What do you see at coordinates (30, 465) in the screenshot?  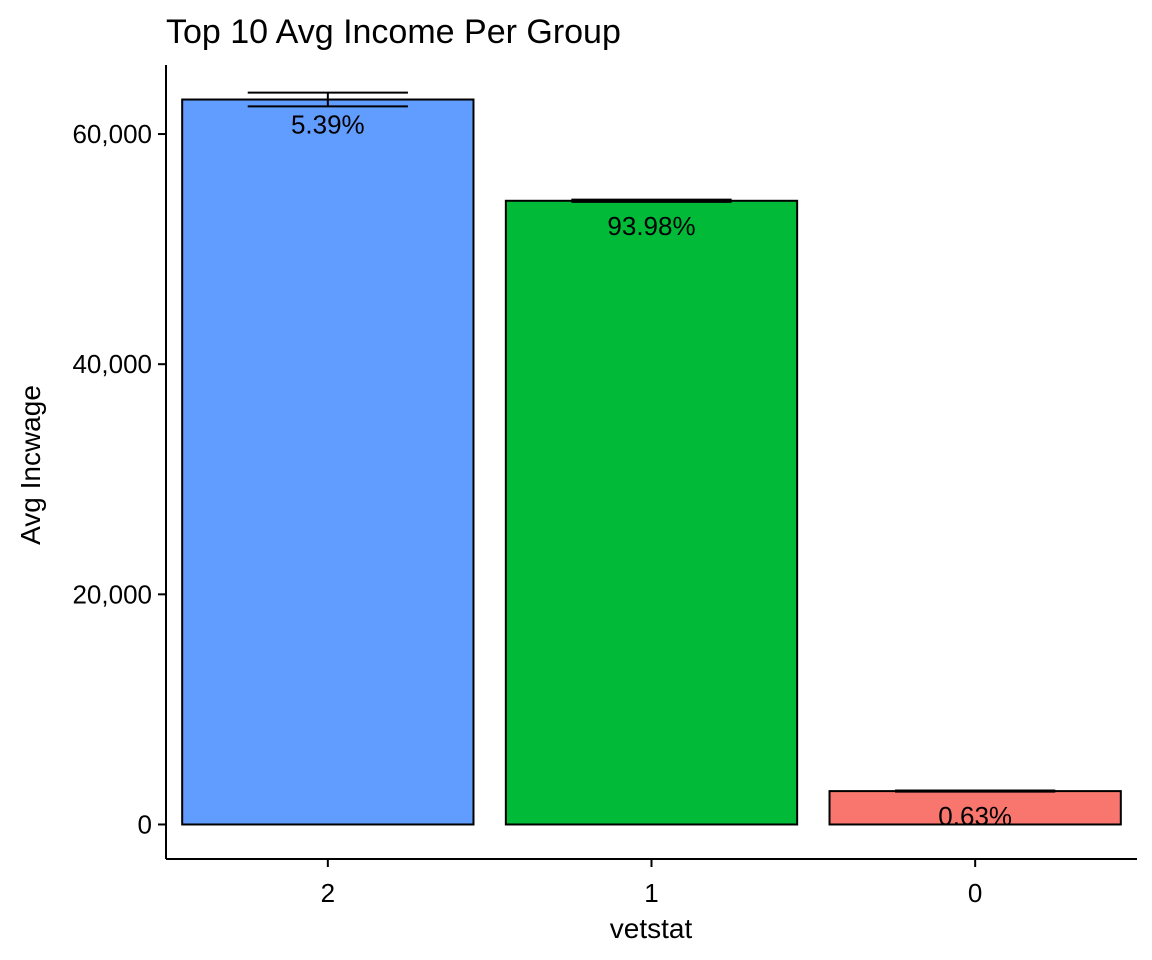 I see `y-axis-title: Avg Incwage` at bounding box center [30, 465].